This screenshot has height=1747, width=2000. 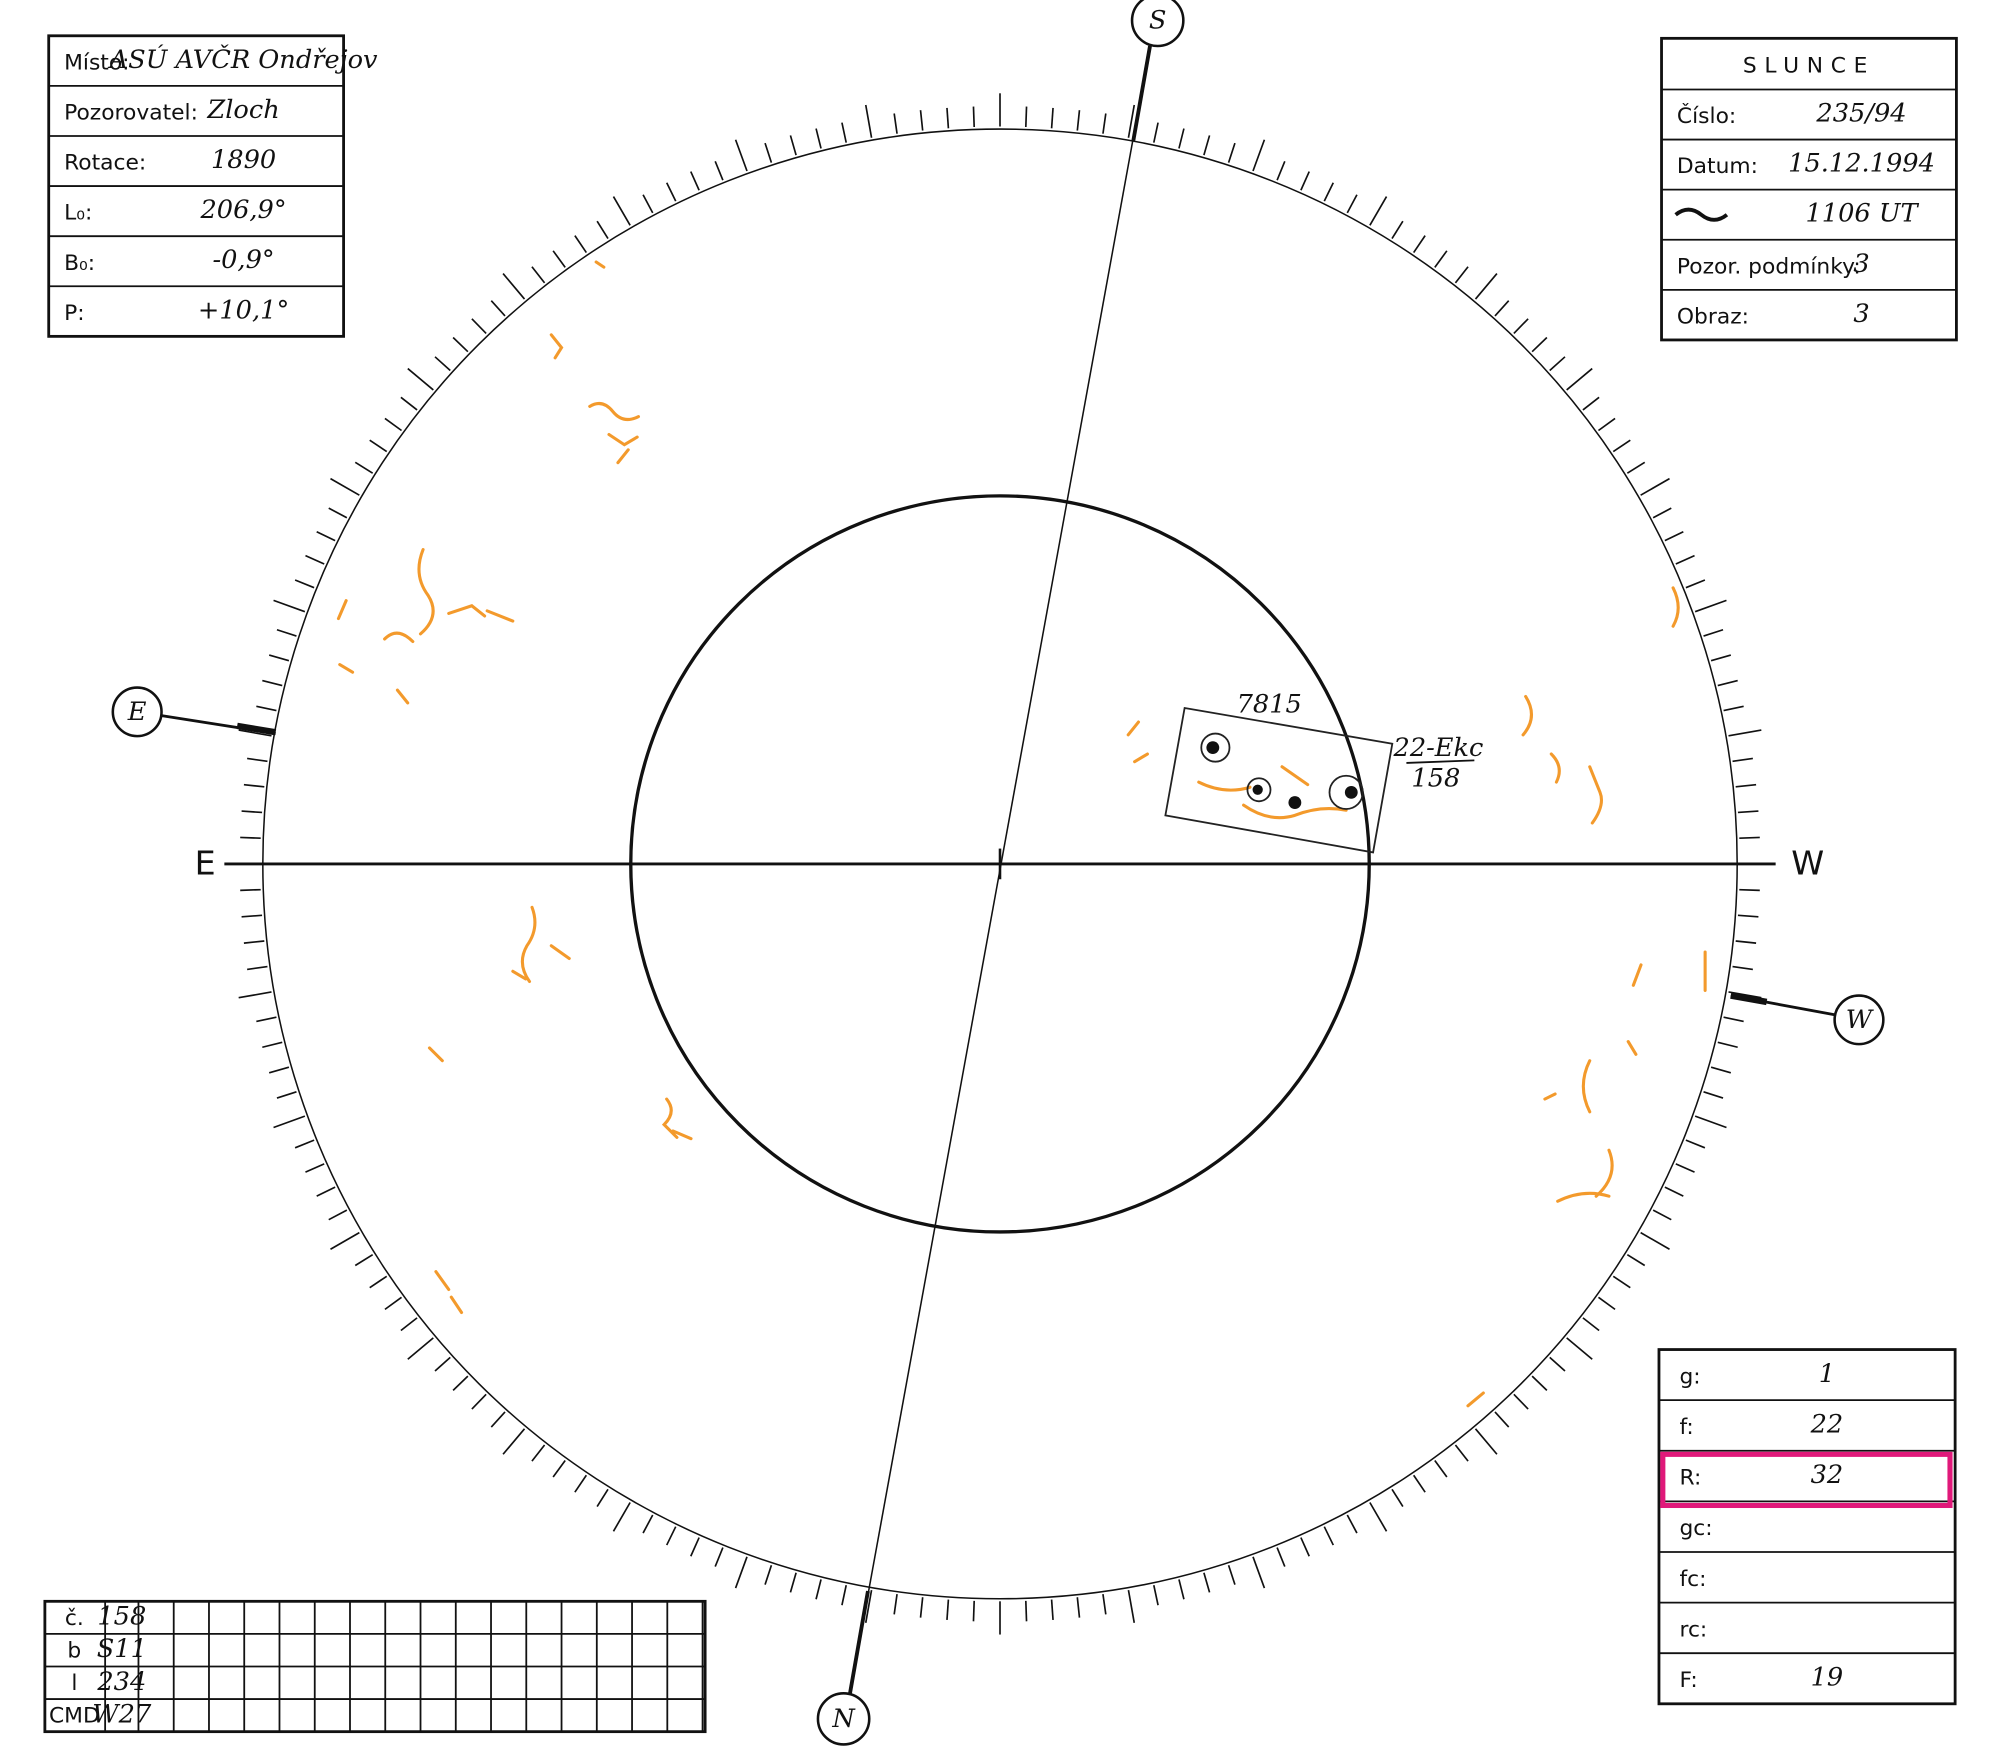 I want to click on field-label: g:, so click(x=1689, y=1376).